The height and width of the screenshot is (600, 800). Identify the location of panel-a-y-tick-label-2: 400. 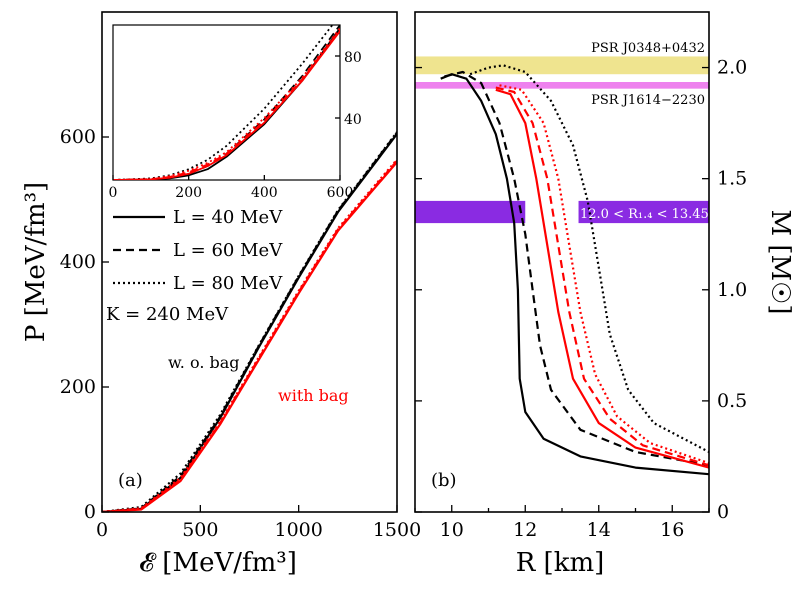
(78, 262).